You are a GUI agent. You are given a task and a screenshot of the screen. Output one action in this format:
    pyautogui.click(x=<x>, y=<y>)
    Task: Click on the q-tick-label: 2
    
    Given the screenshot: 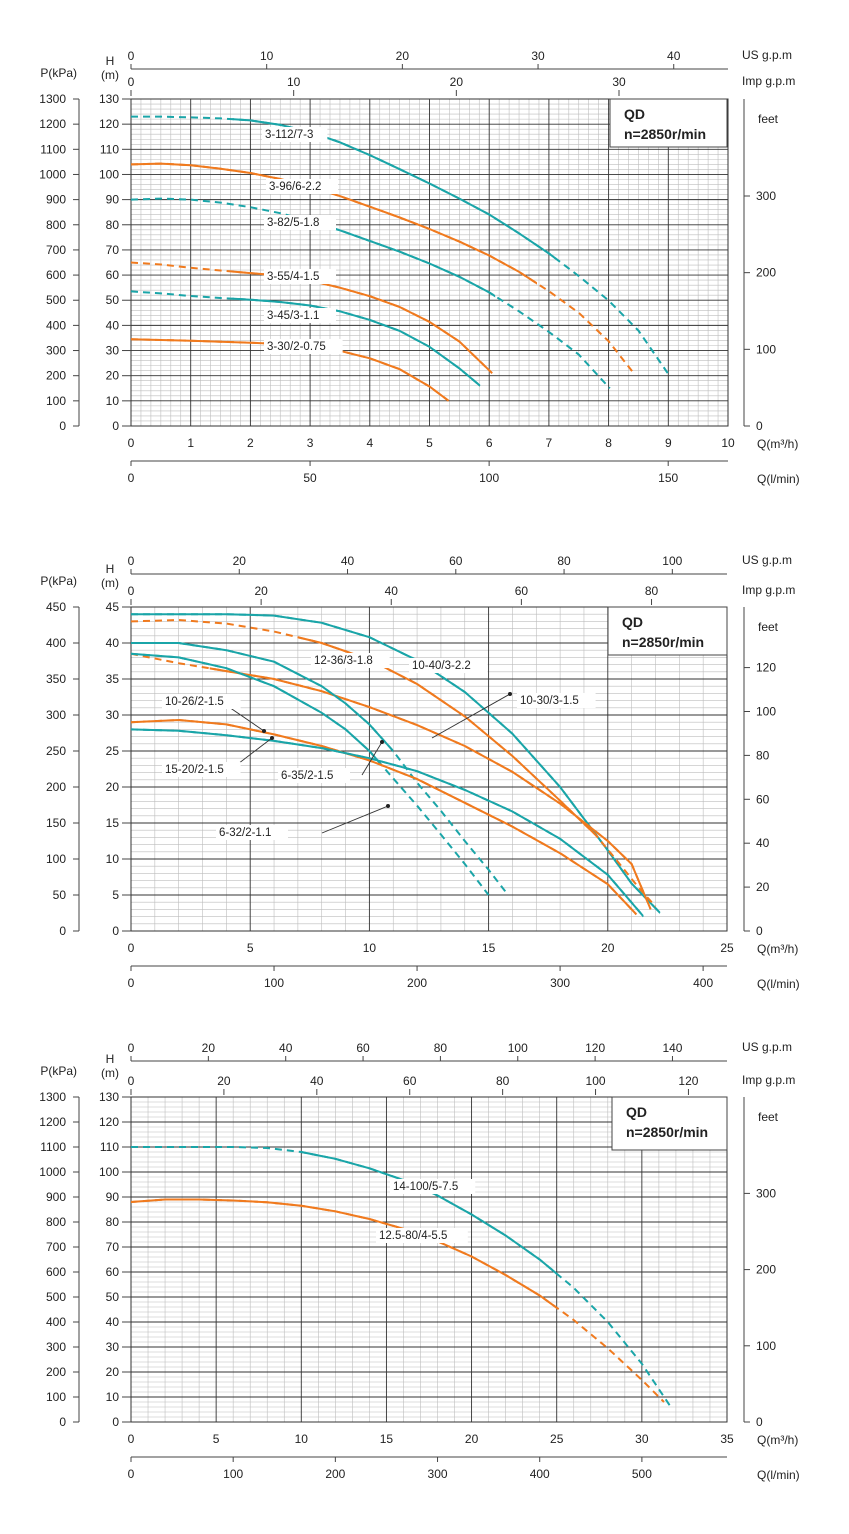 What is the action you would take?
    pyautogui.click(x=250, y=443)
    